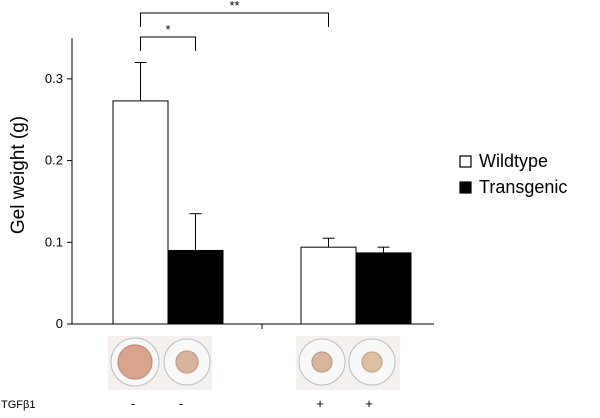 The image size is (600, 418). I want to click on treatment-sign-2: -, so click(181, 403).